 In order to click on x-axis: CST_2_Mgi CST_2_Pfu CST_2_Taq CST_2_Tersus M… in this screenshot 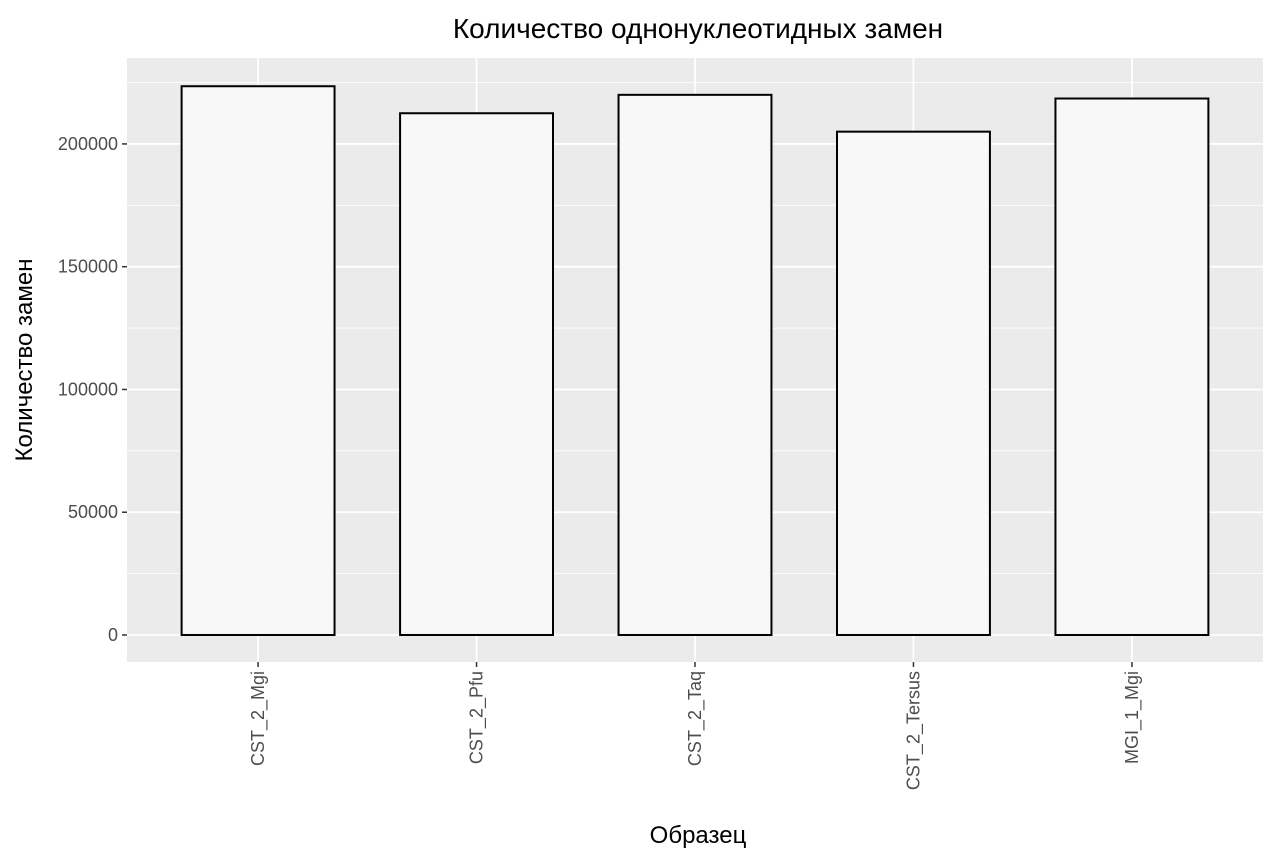, I will do `click(695, 726)`.